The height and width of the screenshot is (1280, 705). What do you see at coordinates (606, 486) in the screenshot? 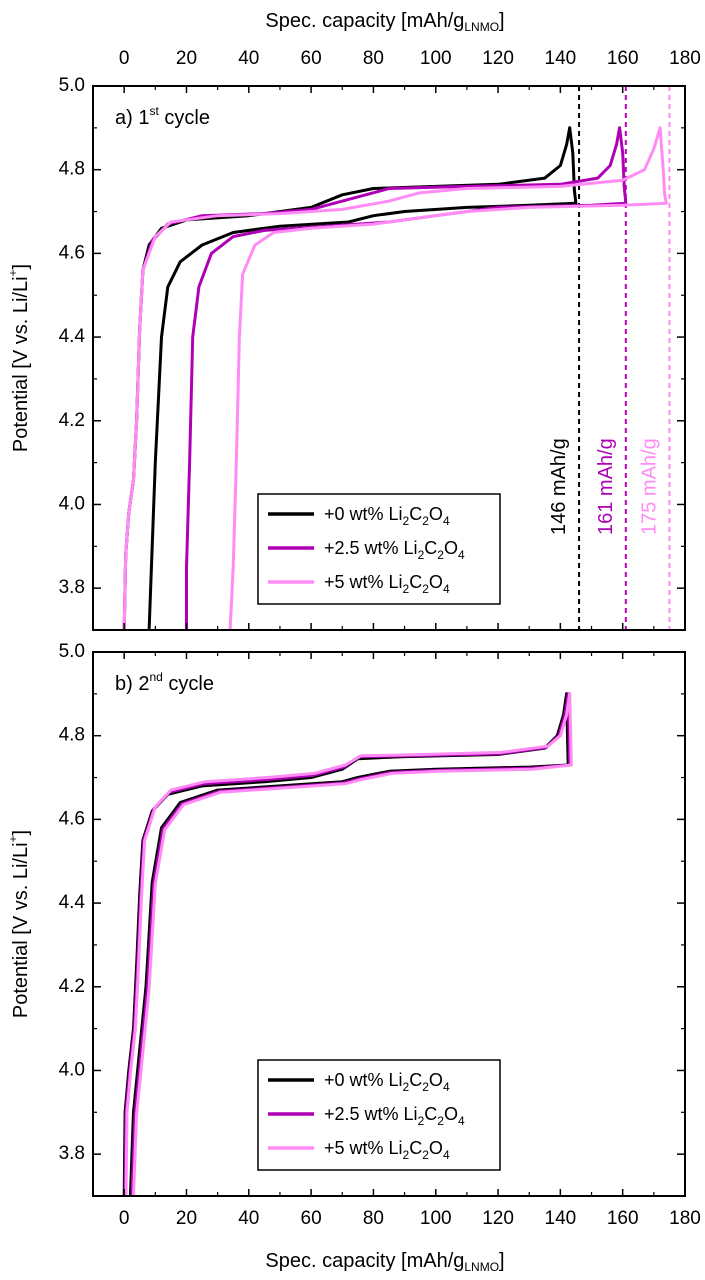
I see `reference-label-1: 161 mAh/g` at bounding box center [606, 486].